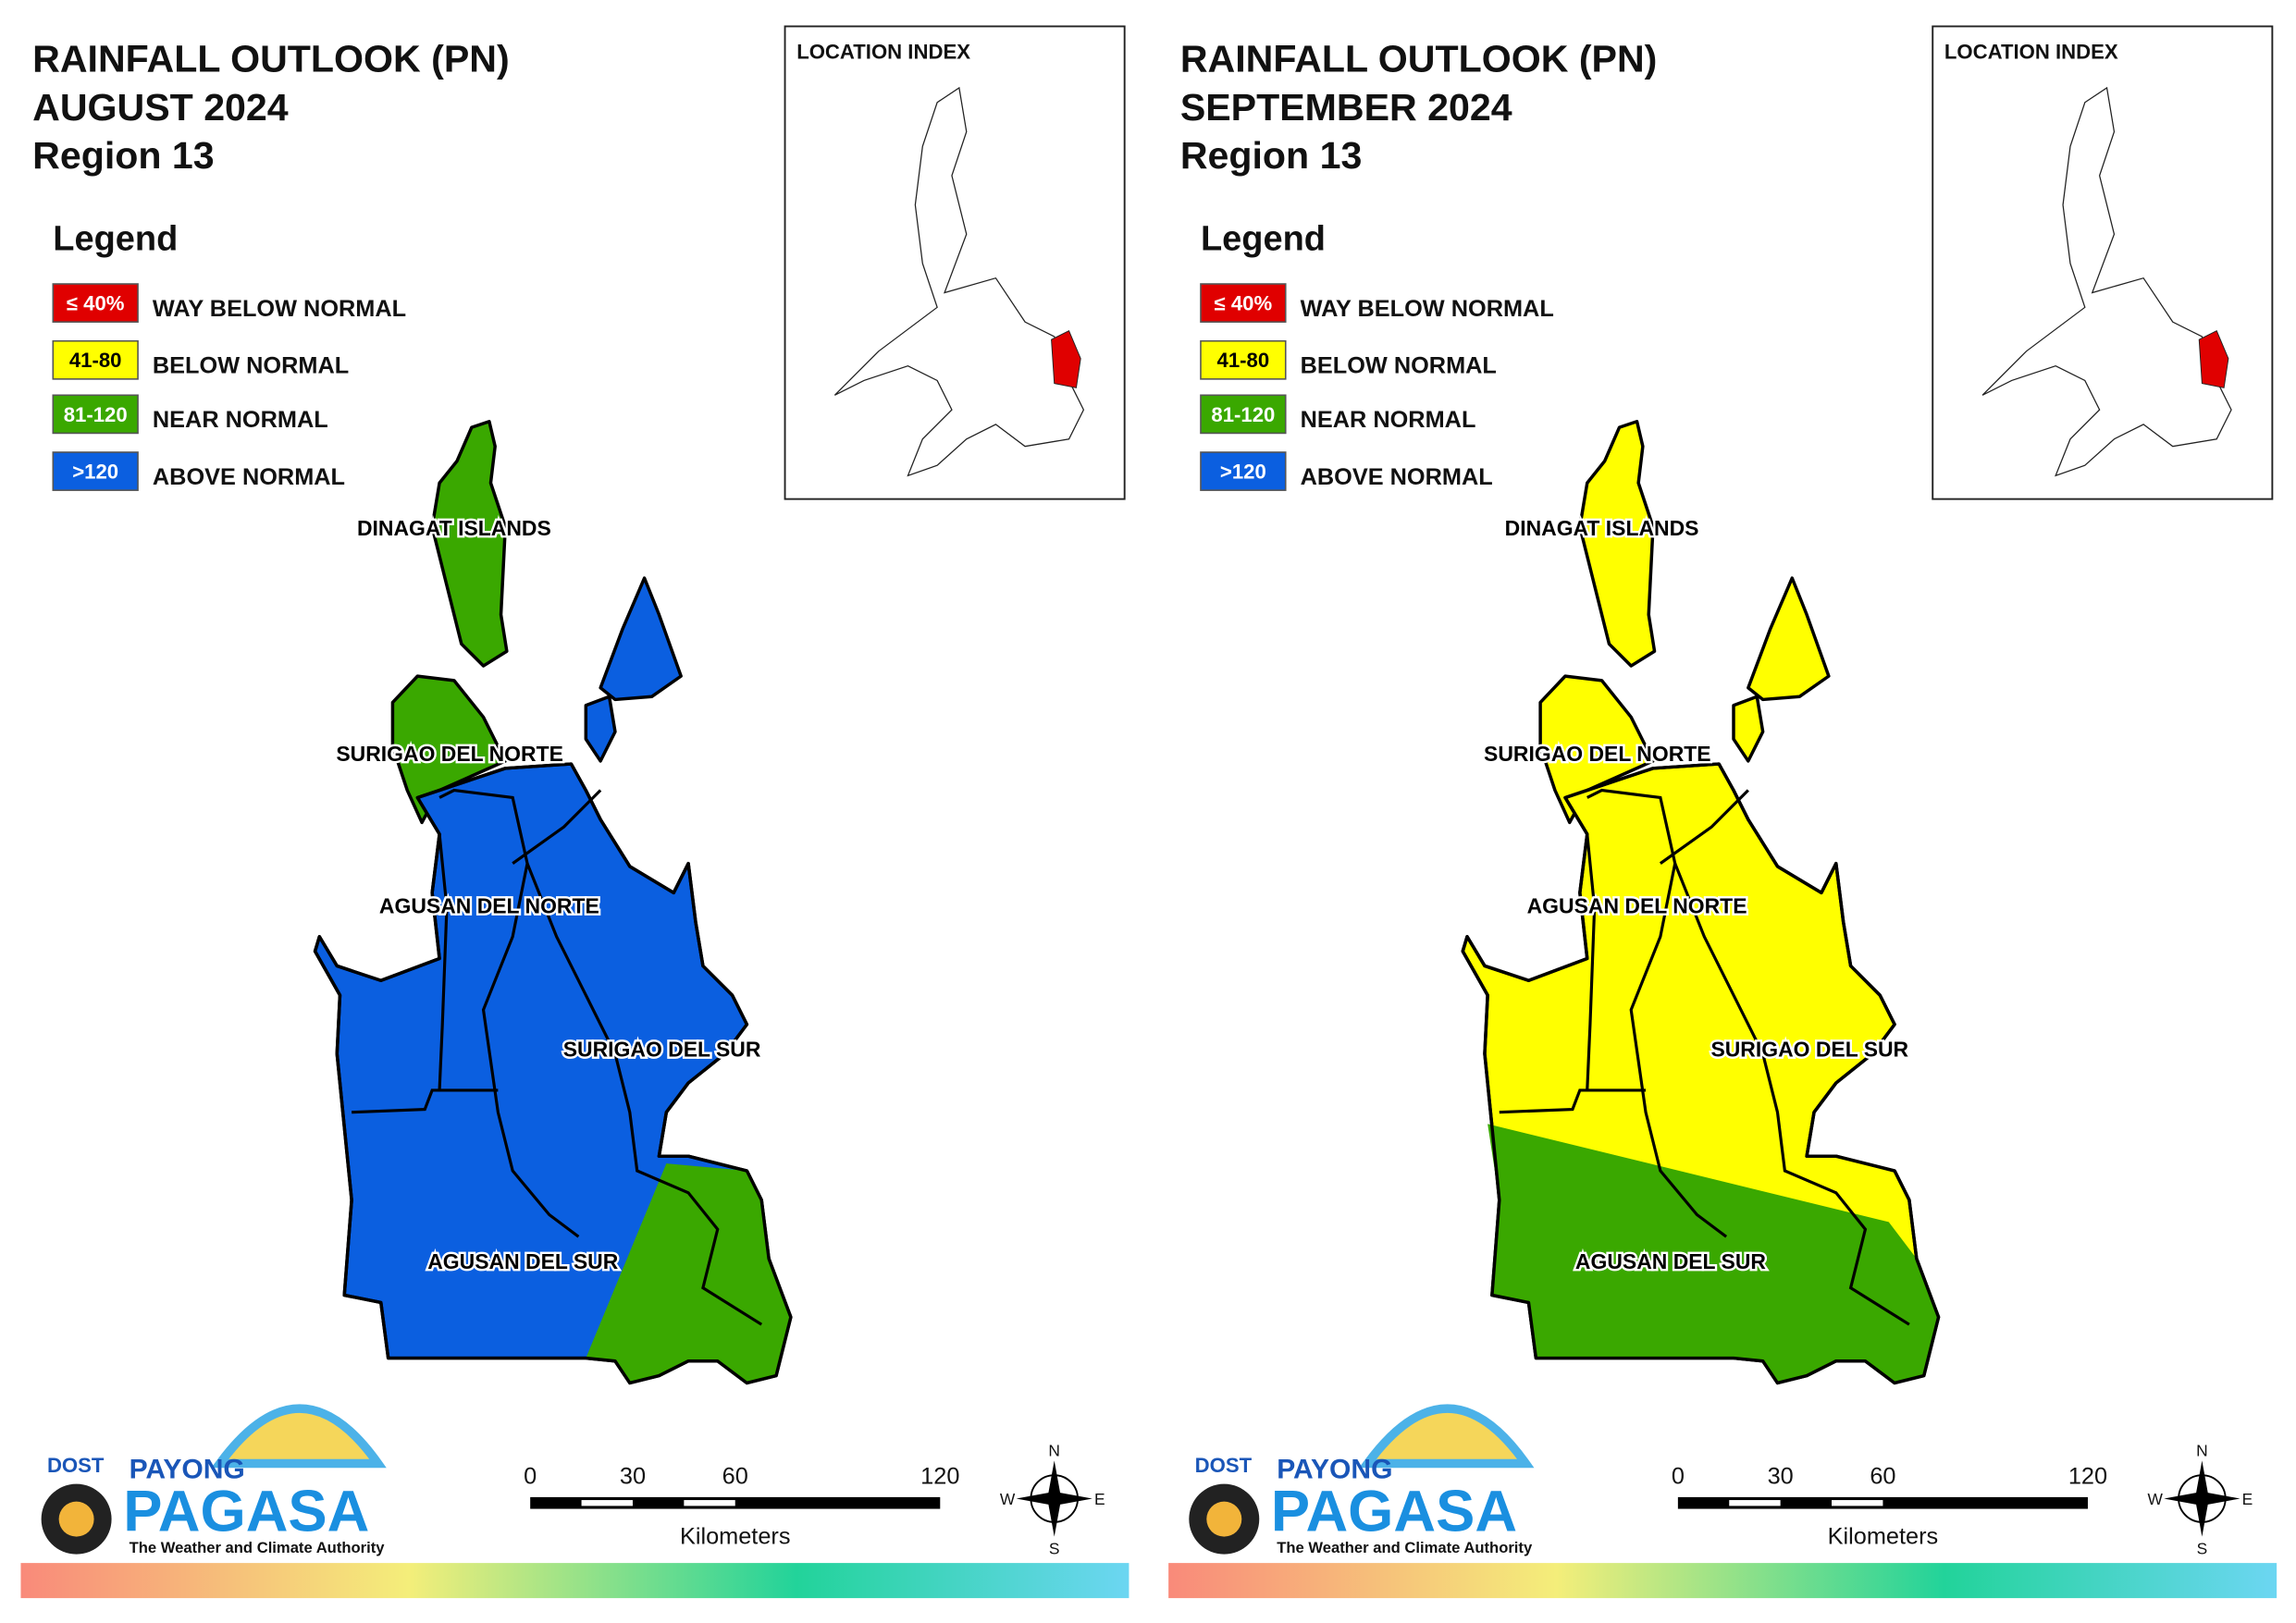 Image resolution: width=2296 pixels, height=1623 pixels. I want to click on legend-code: ≤ 40%, so click(1244, 302).